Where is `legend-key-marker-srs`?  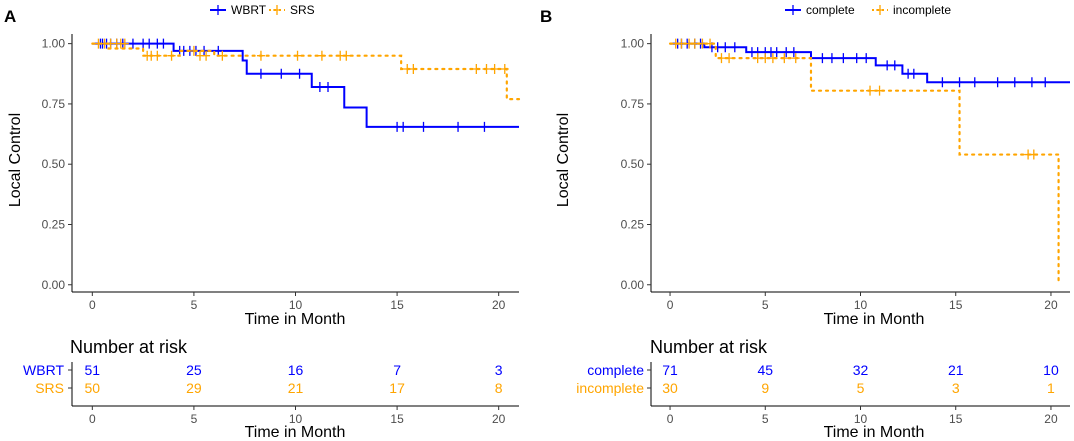 legend-key-marker-srs is located at coordinates (277, 10).